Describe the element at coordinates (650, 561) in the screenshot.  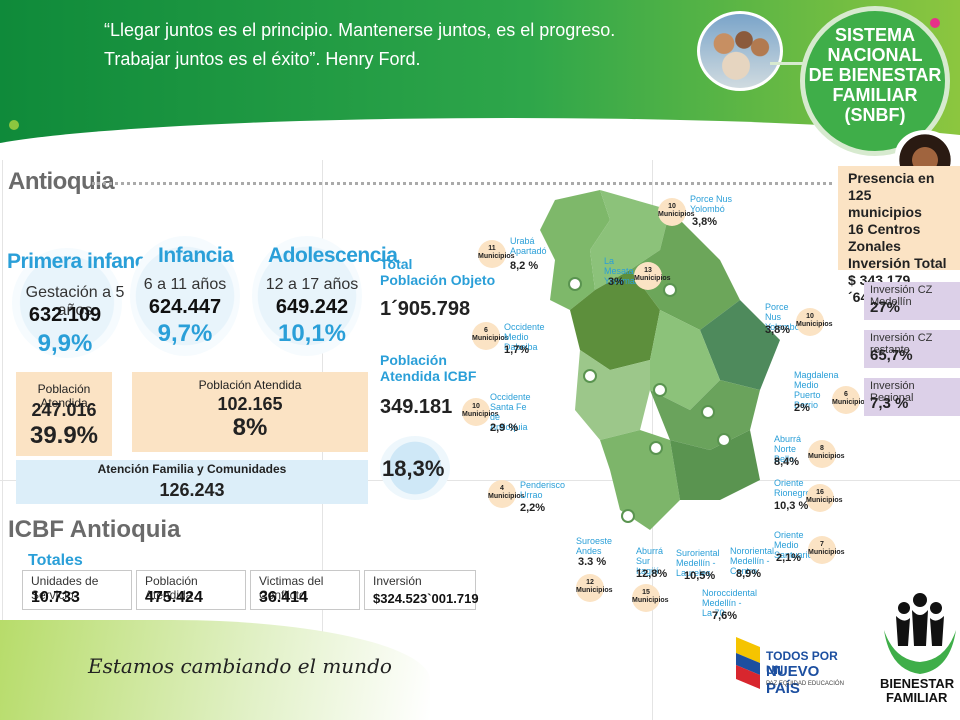
I see `region-label: Aburrá Sur Itagüí` at that location.